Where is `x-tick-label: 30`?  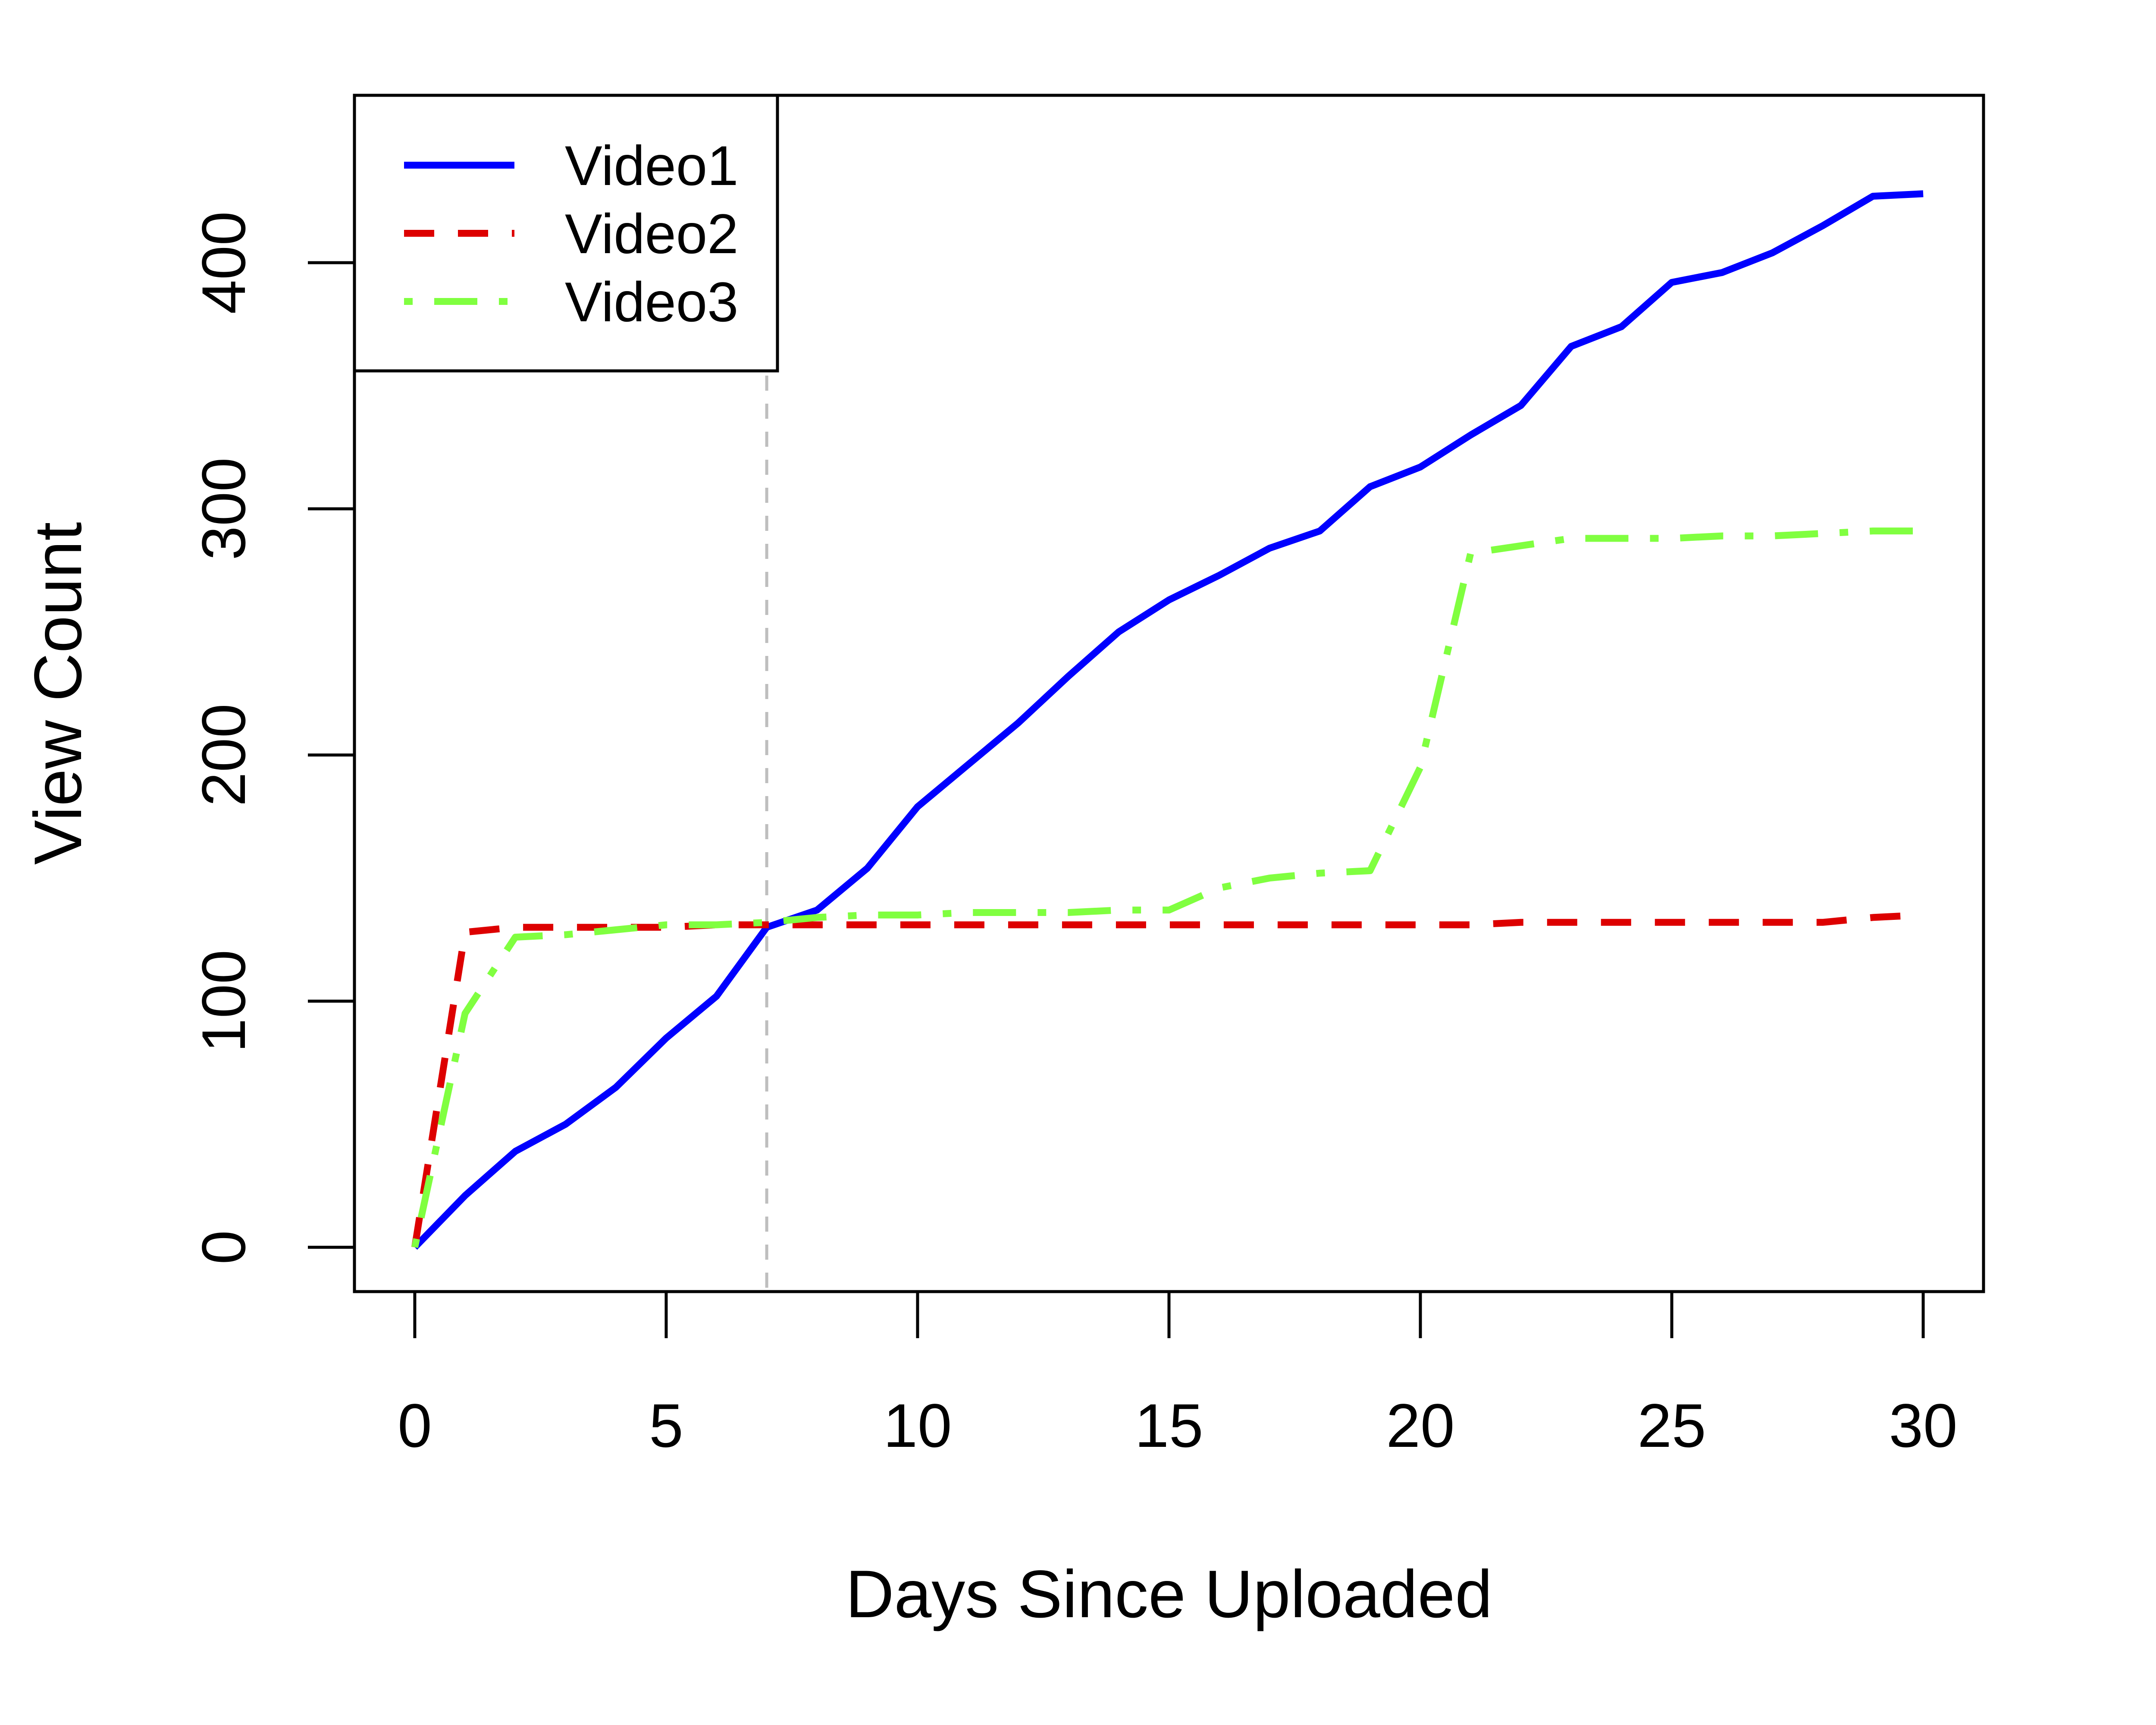 x-tick-label: 30 is located at coordinates (1923, 1426).